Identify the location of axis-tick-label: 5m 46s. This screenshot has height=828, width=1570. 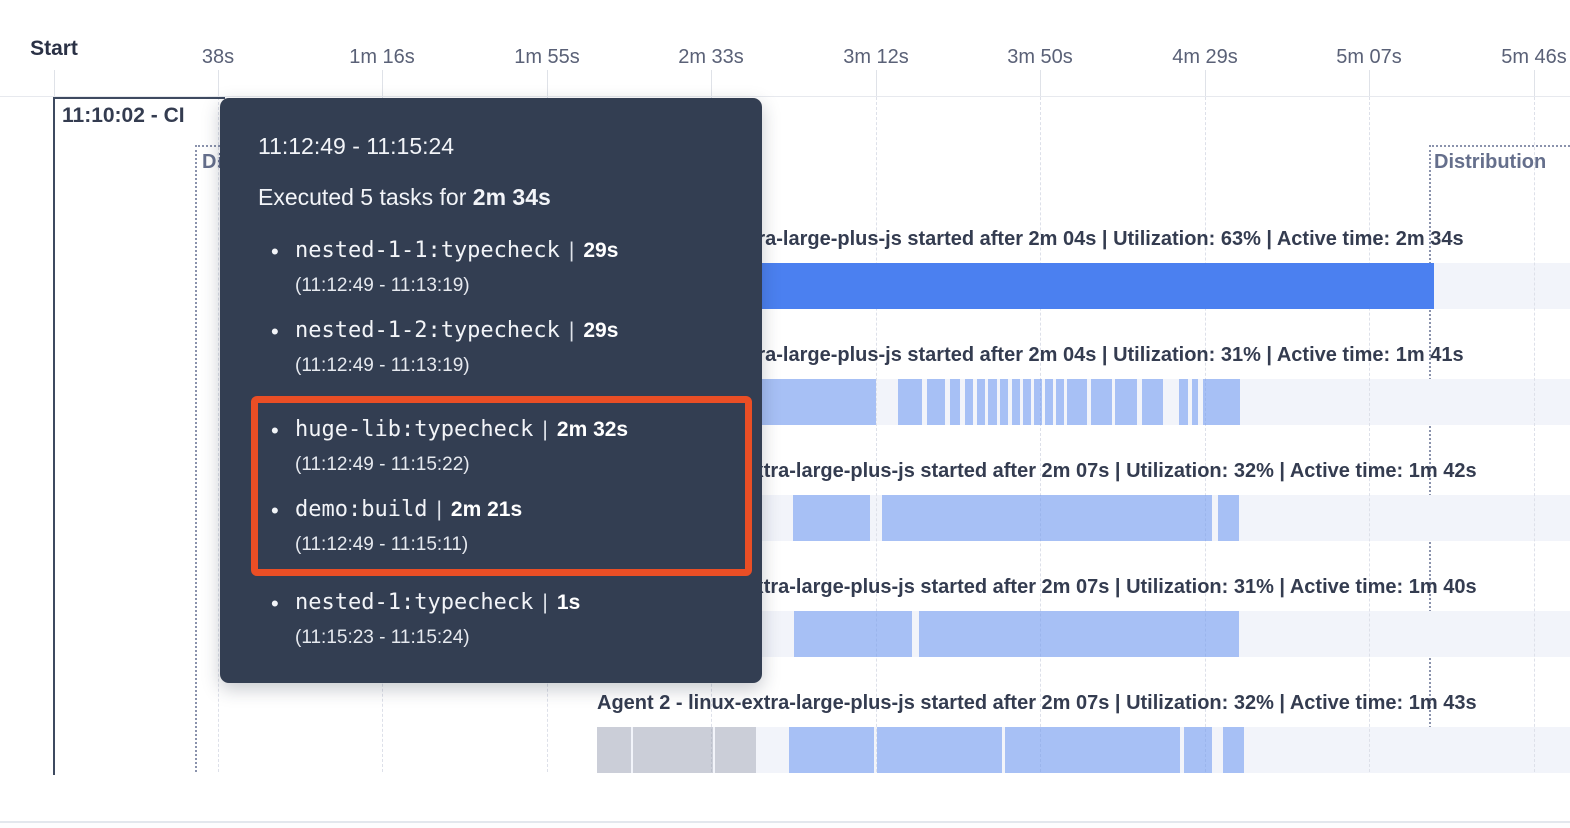
(1534, 57).